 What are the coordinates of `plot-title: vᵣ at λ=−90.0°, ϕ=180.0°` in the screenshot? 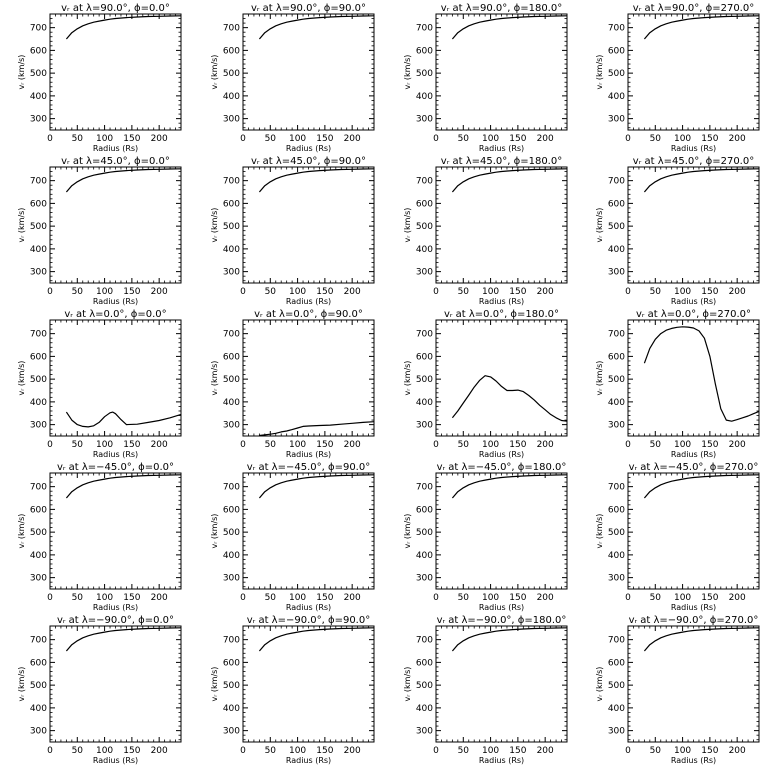 It's located at (502, 620).